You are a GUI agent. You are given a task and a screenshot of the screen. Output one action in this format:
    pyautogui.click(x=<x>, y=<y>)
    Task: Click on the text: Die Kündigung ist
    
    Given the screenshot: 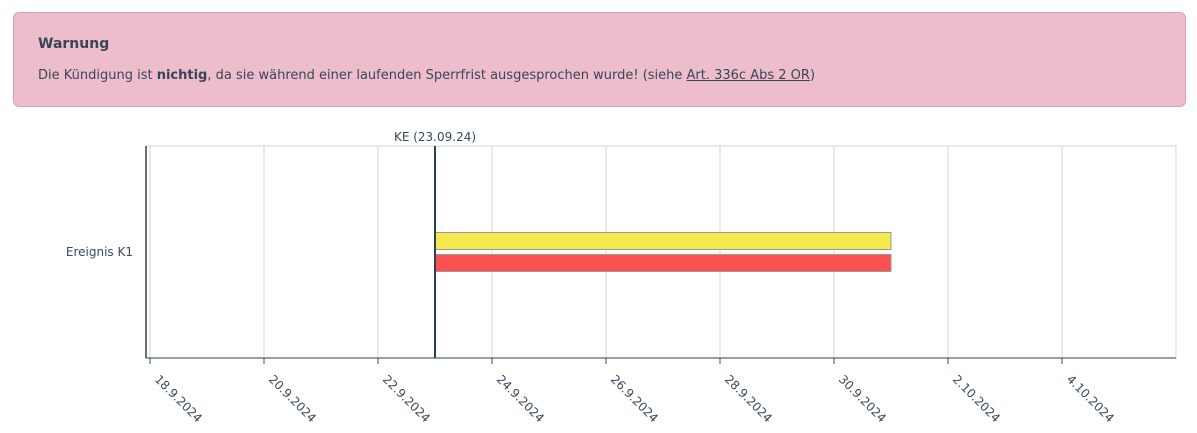 What is the action you would take?
    pyautogui.click(x=97, y=75)
    